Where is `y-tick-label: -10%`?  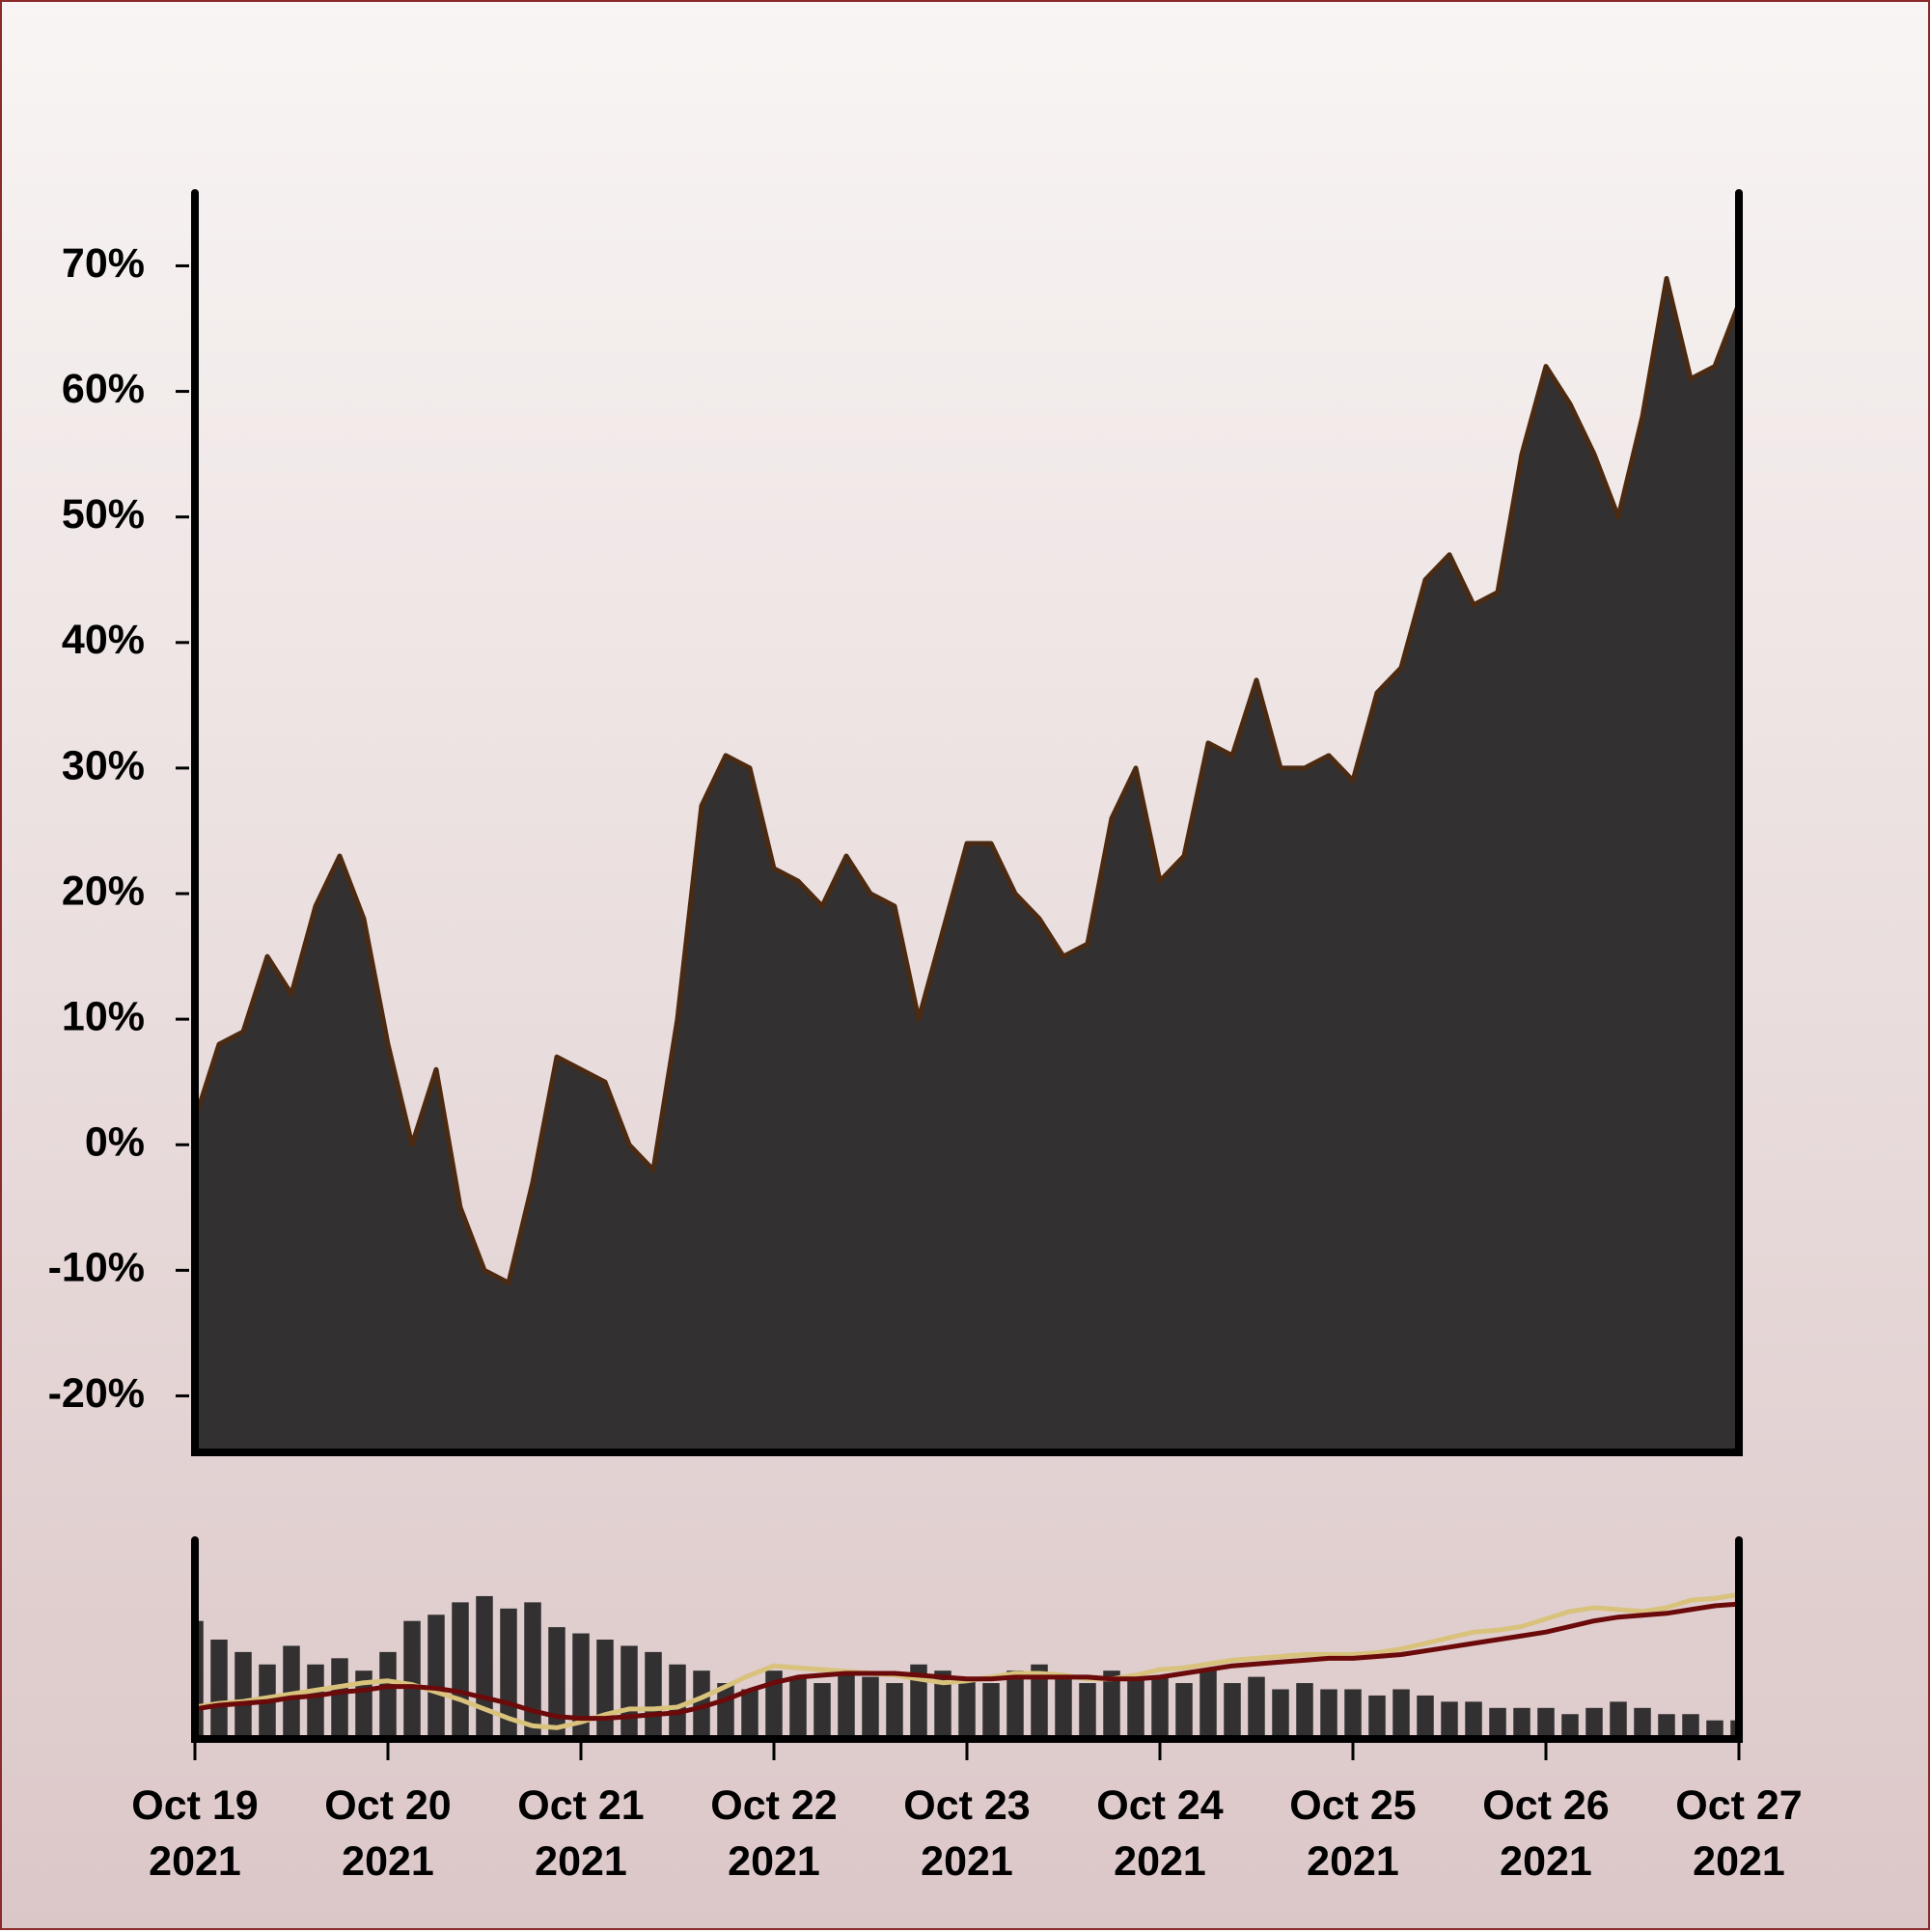
y-tick-label: -10% is located at coordinates (96, 1268).